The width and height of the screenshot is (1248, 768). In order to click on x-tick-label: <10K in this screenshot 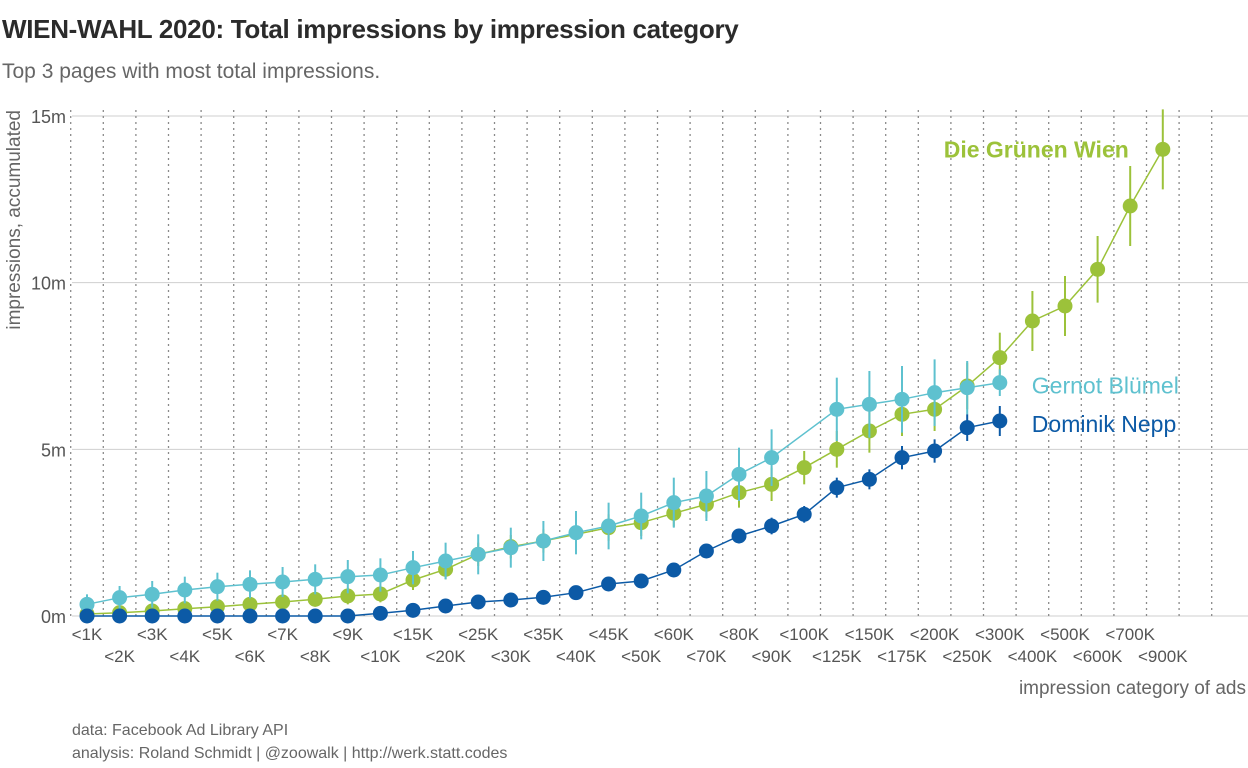, I will do `click(380, 656)`.